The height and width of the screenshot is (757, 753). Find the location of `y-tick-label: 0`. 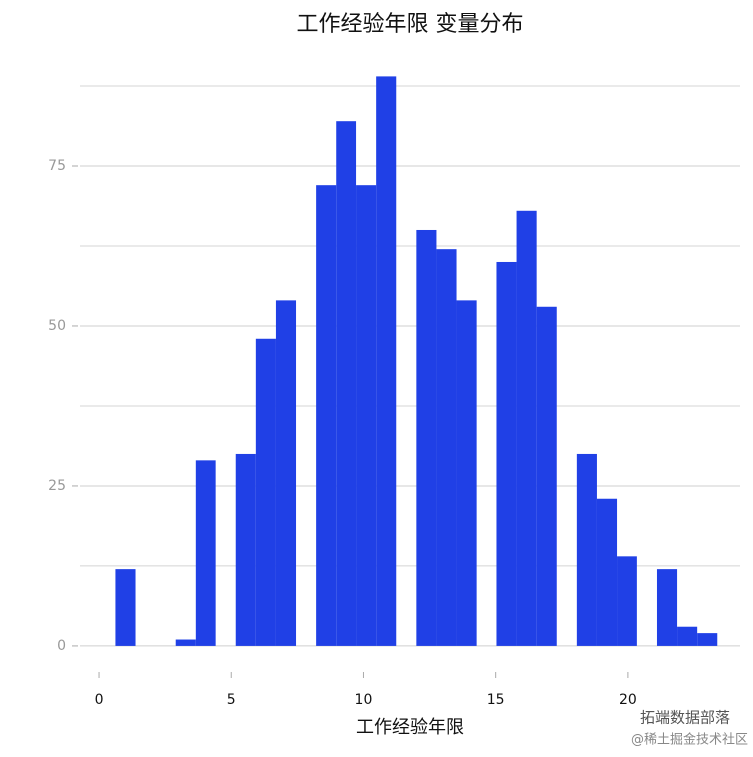

y-tick-label: 0 is located at coordinates (61, 646).